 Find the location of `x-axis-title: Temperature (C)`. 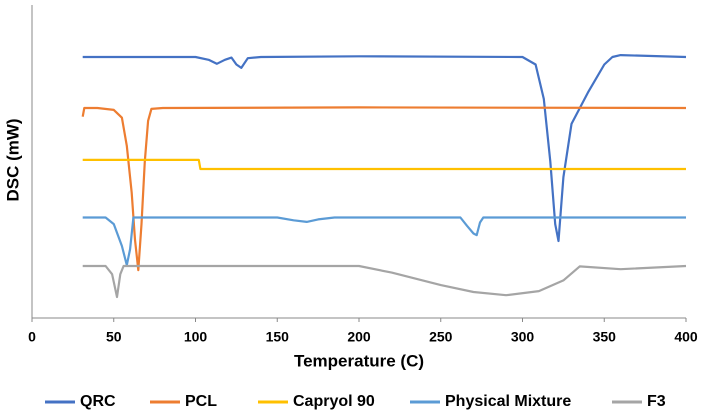

x-axis-title: Temperature (C) is located at coordinates (359, 360).